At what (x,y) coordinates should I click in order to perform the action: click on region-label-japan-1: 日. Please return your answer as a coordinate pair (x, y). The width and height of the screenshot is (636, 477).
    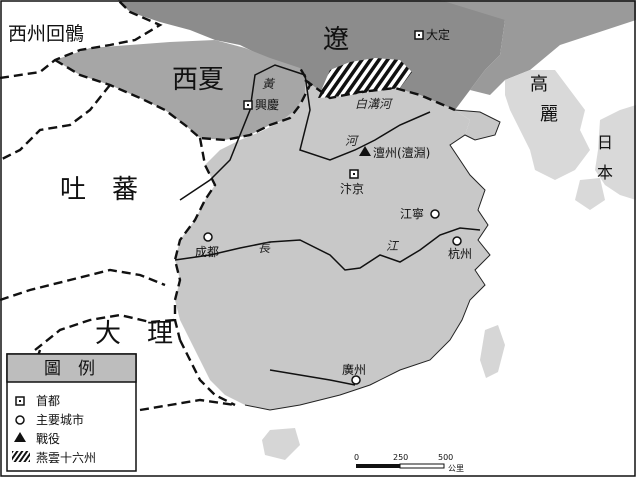
    Looking at the image, I should click on (605, 142).